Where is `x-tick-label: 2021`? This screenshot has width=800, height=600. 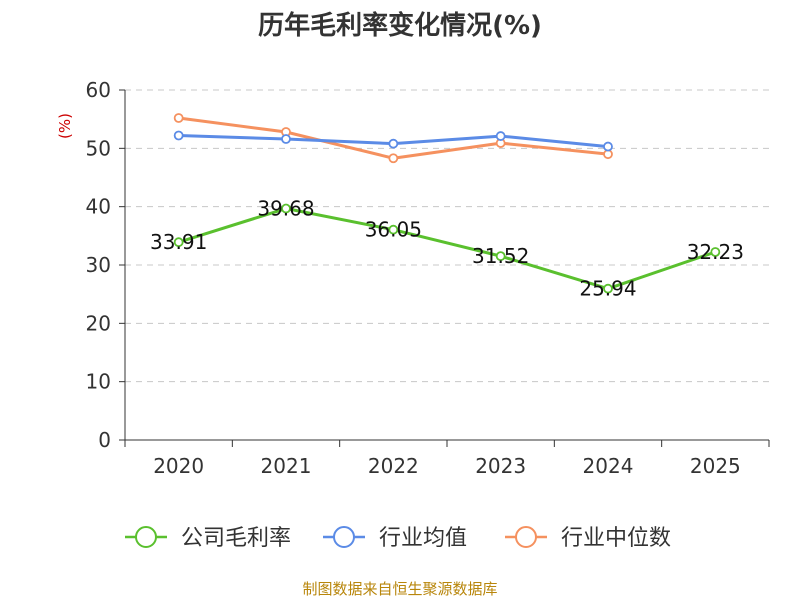
x-tick-label: 2021 is located at coordinates (286, 466).